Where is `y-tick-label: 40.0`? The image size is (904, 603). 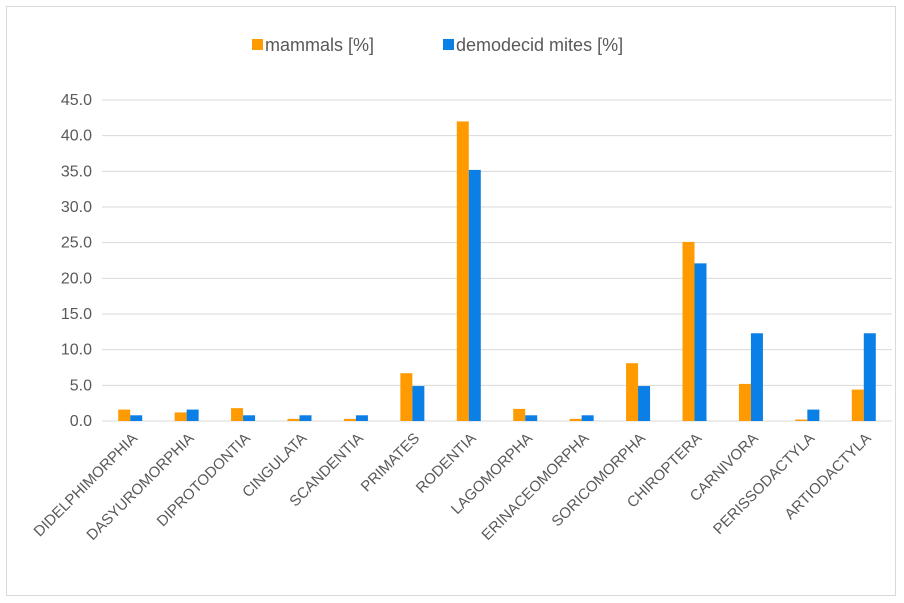
y-tick-label: 40.0 is located at coordinates (76, 136).